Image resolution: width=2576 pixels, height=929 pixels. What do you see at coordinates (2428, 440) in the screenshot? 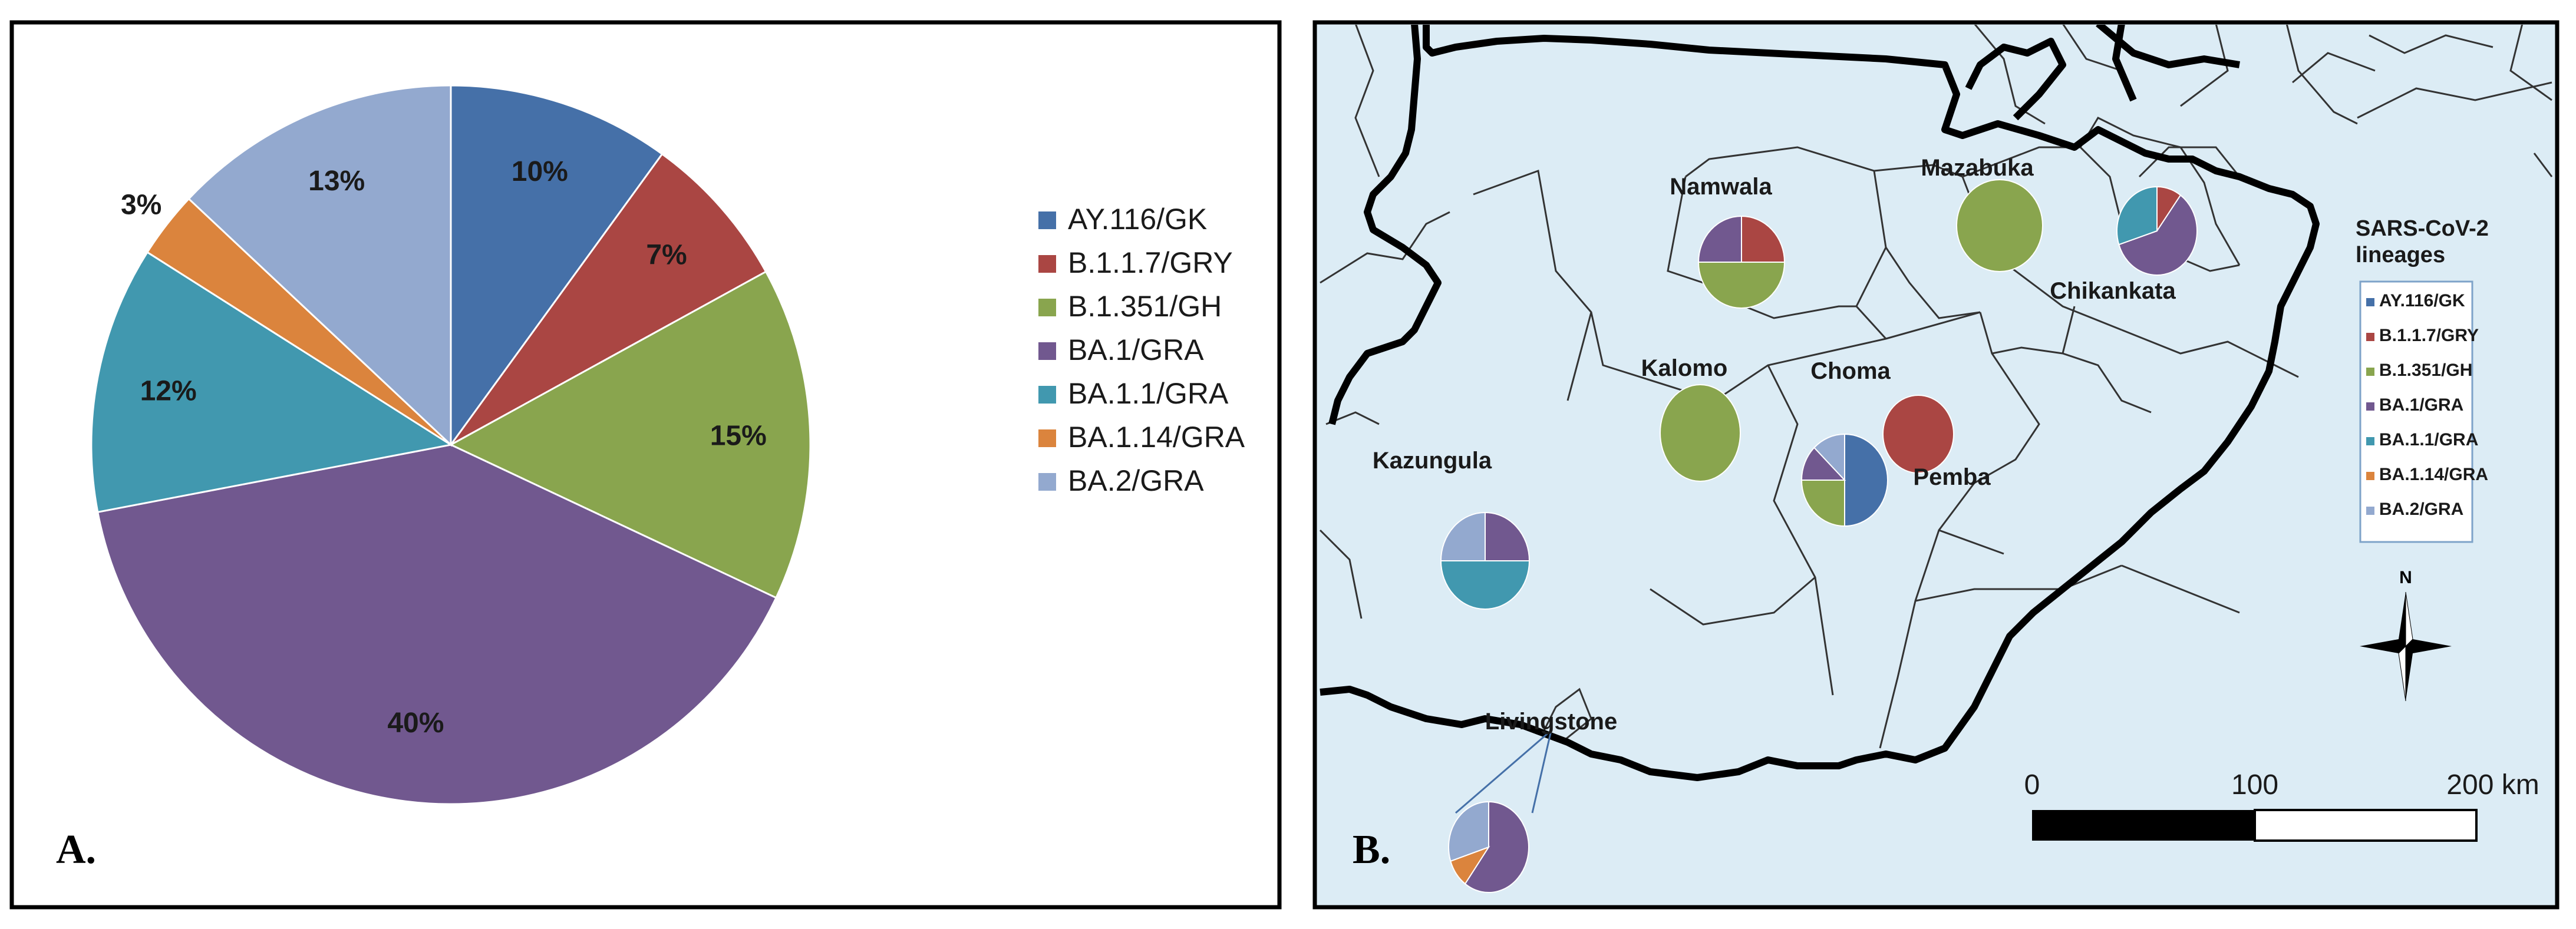
I see `map-legend-label-ba-1-1-gra: BA.1.1/GRA` at bounding box center [2428, 440].